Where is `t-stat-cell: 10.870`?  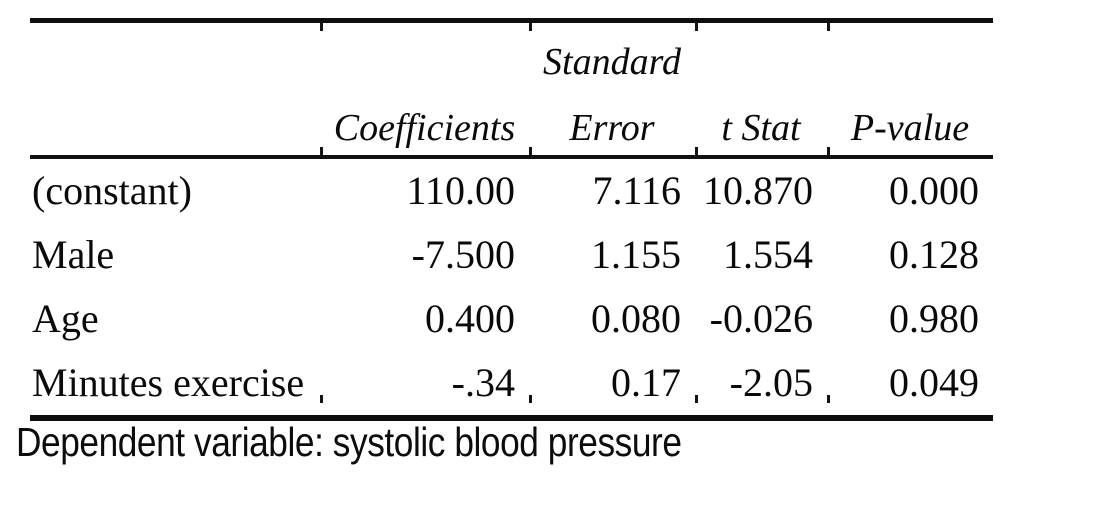
t-stat-cell: 10.870 is located at coordinates (758, 190).